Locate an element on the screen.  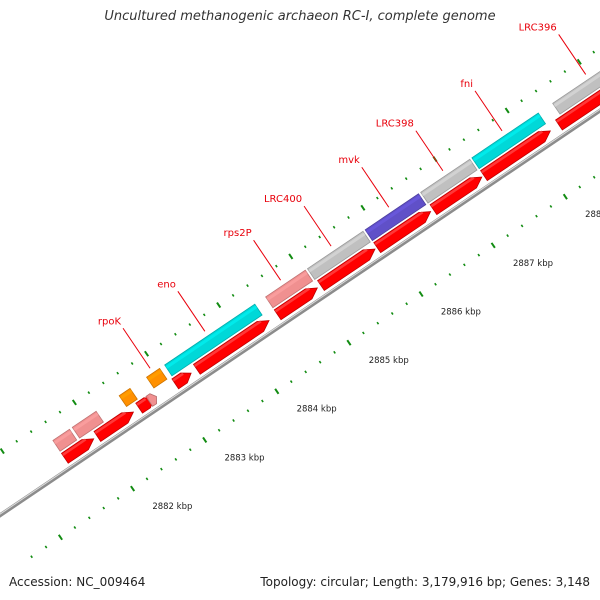
gene-label: LRC398 is located at coordinates (395, 124).